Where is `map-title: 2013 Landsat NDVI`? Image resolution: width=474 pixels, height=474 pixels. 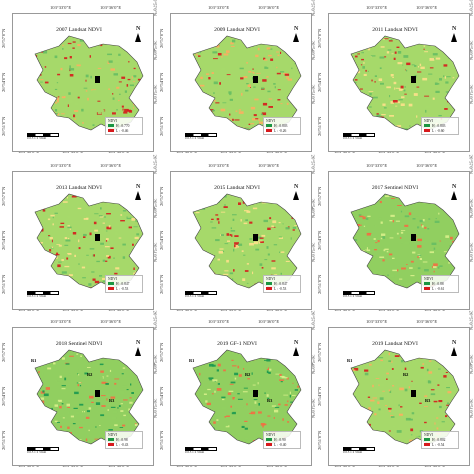
map-title: 2013 Landsat NDVI is located at coordinates (79, 188).